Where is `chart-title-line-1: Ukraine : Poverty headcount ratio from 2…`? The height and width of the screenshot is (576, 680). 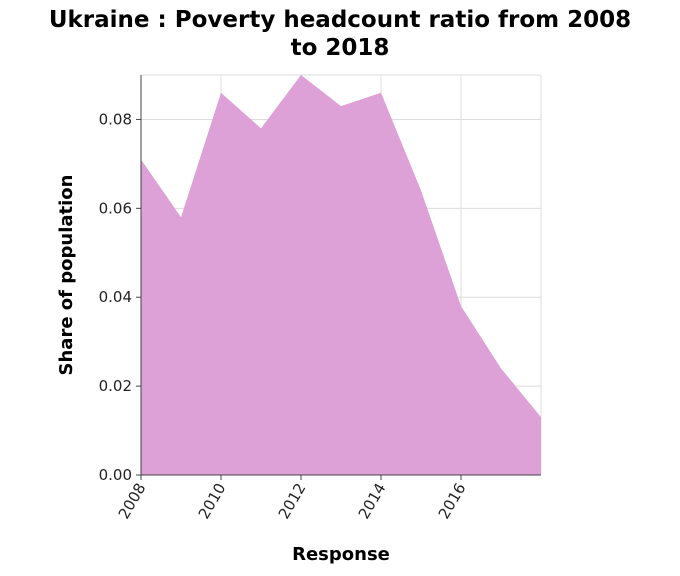
chart-title-line-1: Ukraine : Poverty headcount ratio from 2… is located at coordinates (340, 20).